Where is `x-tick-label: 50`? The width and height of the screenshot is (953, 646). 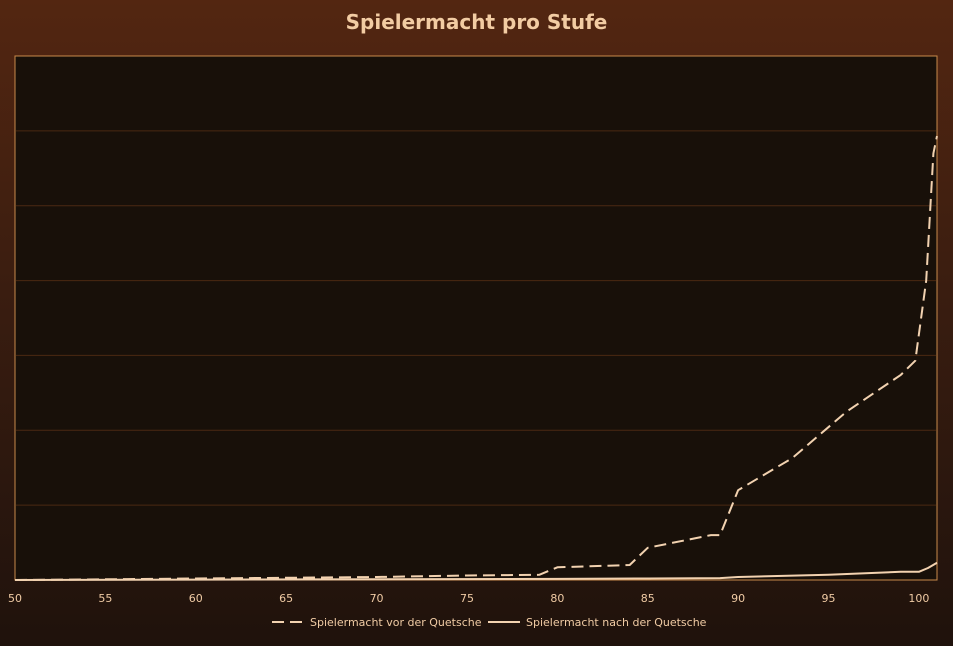
x-tick-label: 50 is located at coordinates (15, 598).